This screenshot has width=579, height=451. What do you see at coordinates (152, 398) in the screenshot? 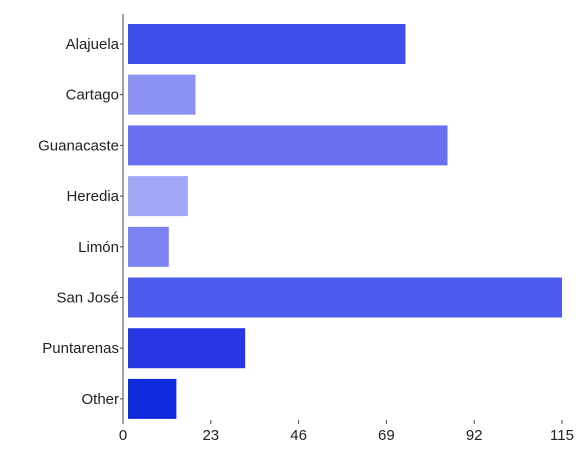
I see `bar-other` at bounding box center [152, 398].